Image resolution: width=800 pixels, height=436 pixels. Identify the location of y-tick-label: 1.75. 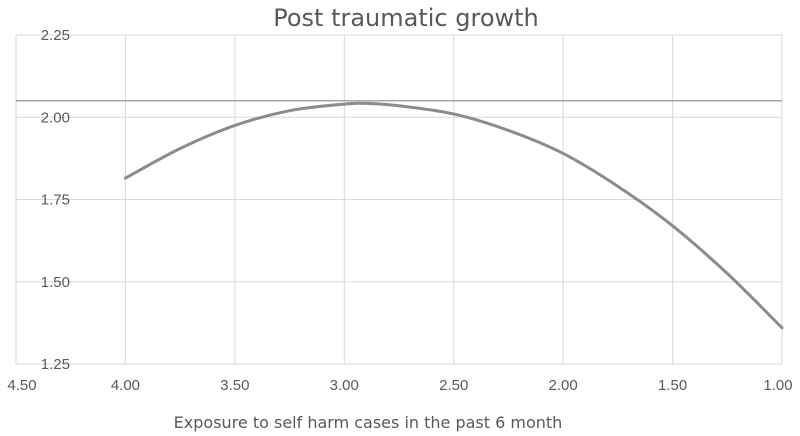
(55, 200).